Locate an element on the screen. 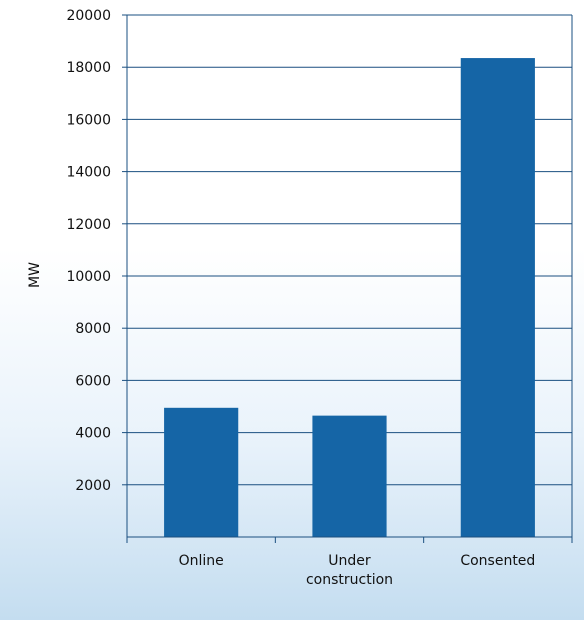 Image resolution: width=584 pixels, height=620 pixels. bar-under-construction is located at coordinates (349, 476).